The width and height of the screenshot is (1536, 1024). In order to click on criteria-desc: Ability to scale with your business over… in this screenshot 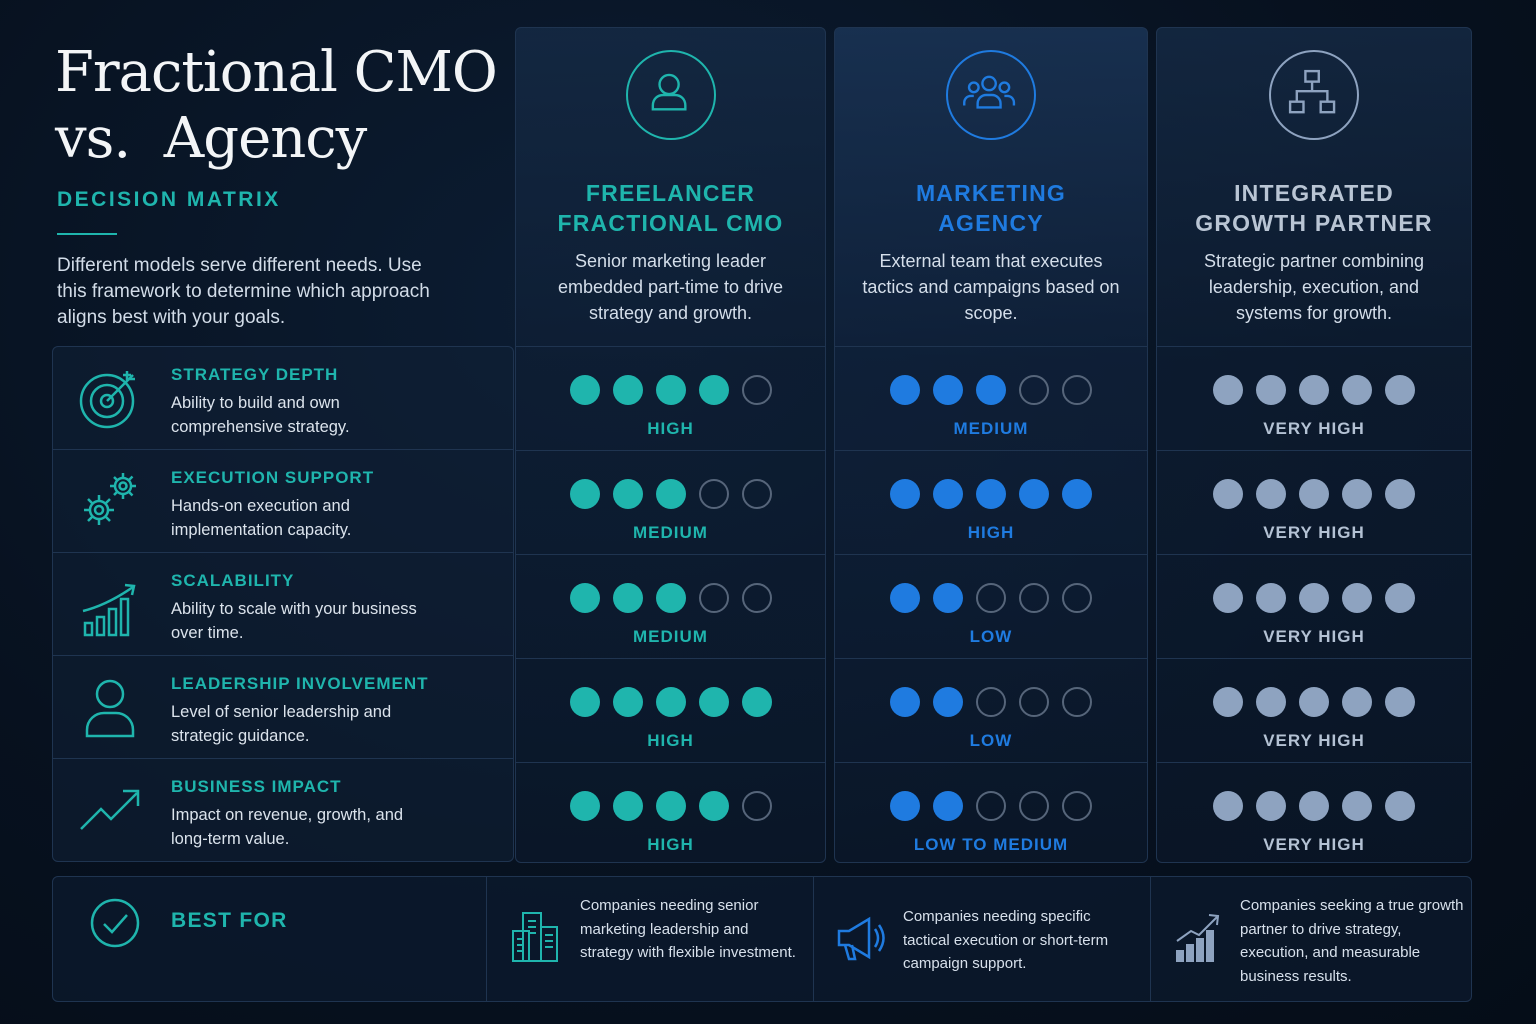, I will do `click(294, 621)`.